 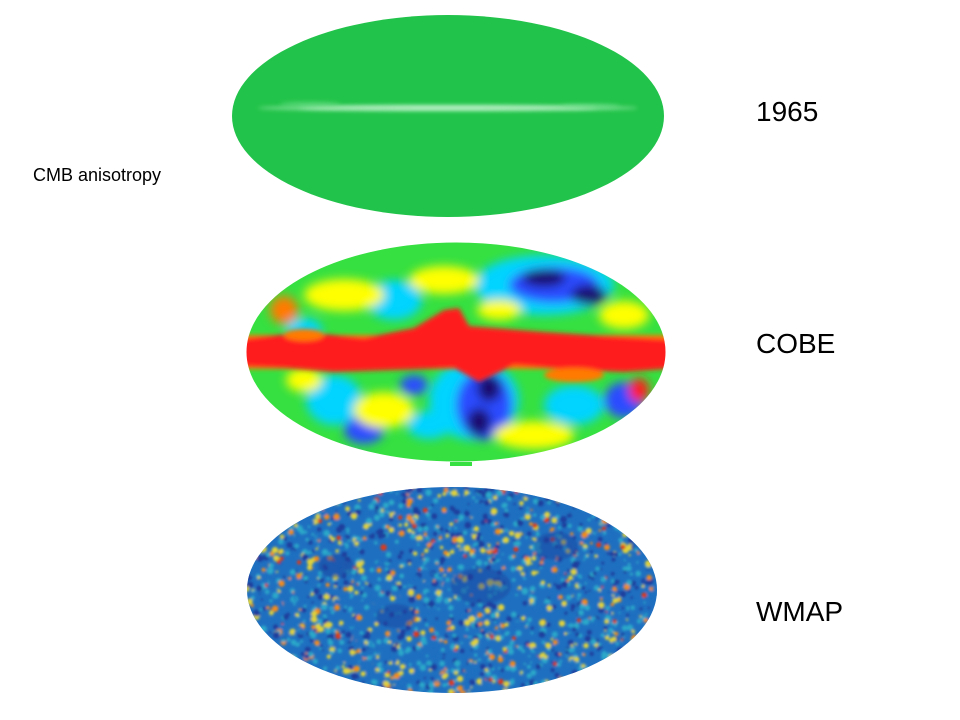 I want to click on map-label-1965: 1965, so click(x=787, y=111).